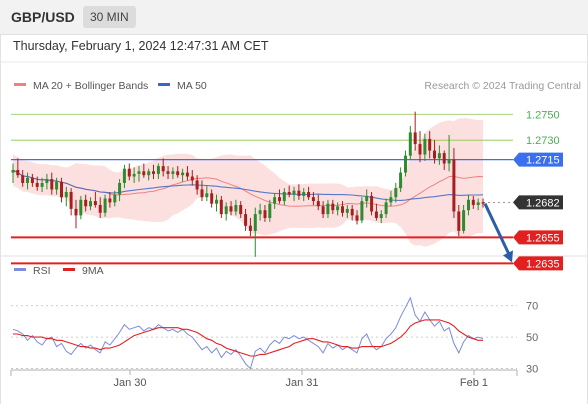 The height and width of the screenshot is (404, 588). Describe the element at coordinates (543, 161) in the screenshot. I see `price-level-label: 1.2715` at that location.